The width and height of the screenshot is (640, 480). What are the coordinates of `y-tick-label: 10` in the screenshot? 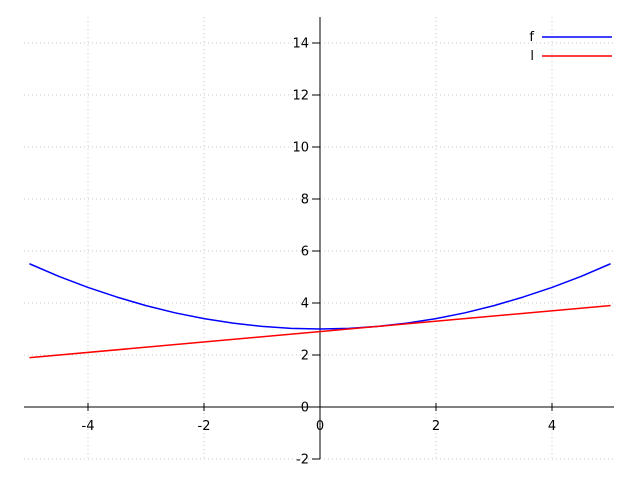 It's located at (300, 148).